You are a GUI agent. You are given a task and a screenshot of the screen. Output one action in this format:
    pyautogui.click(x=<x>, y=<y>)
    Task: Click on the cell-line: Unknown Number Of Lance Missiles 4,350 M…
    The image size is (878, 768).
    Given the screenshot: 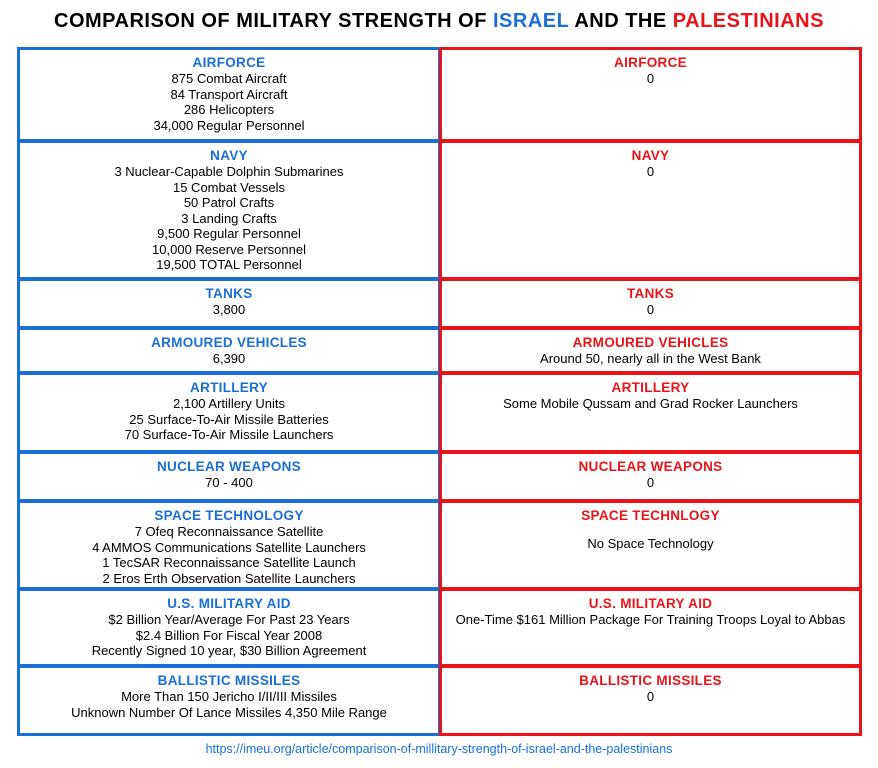 What is the action you would take?
    pyautogui.click(x=229, y=712)
    